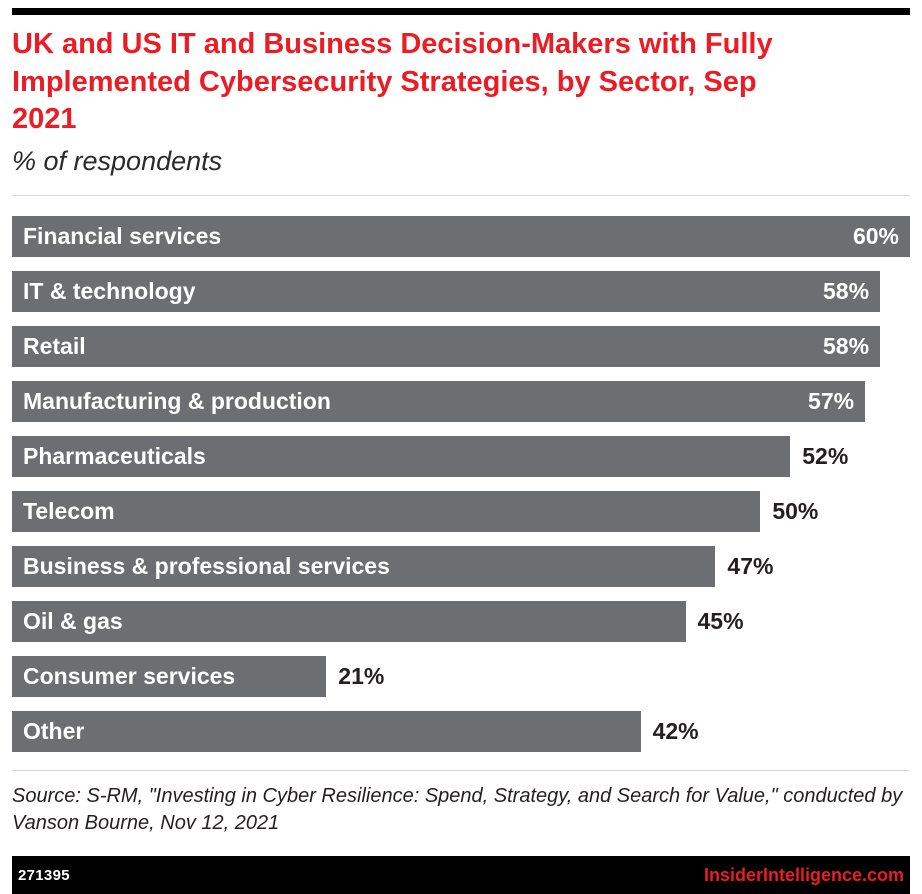  What do you see at coordinates (831, 401) in the screenshot?
I see `bar-value-label: 57%` at bounding box center [831, 401].